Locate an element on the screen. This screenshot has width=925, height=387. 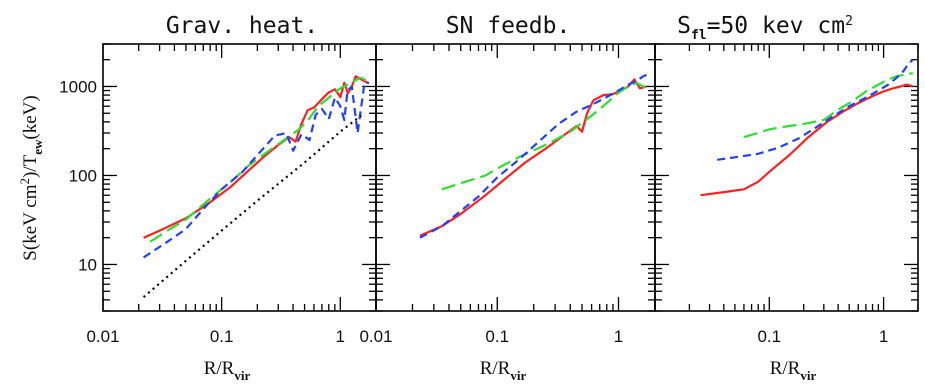
y-tick-label: 100 is located at coordinates (83, 175).